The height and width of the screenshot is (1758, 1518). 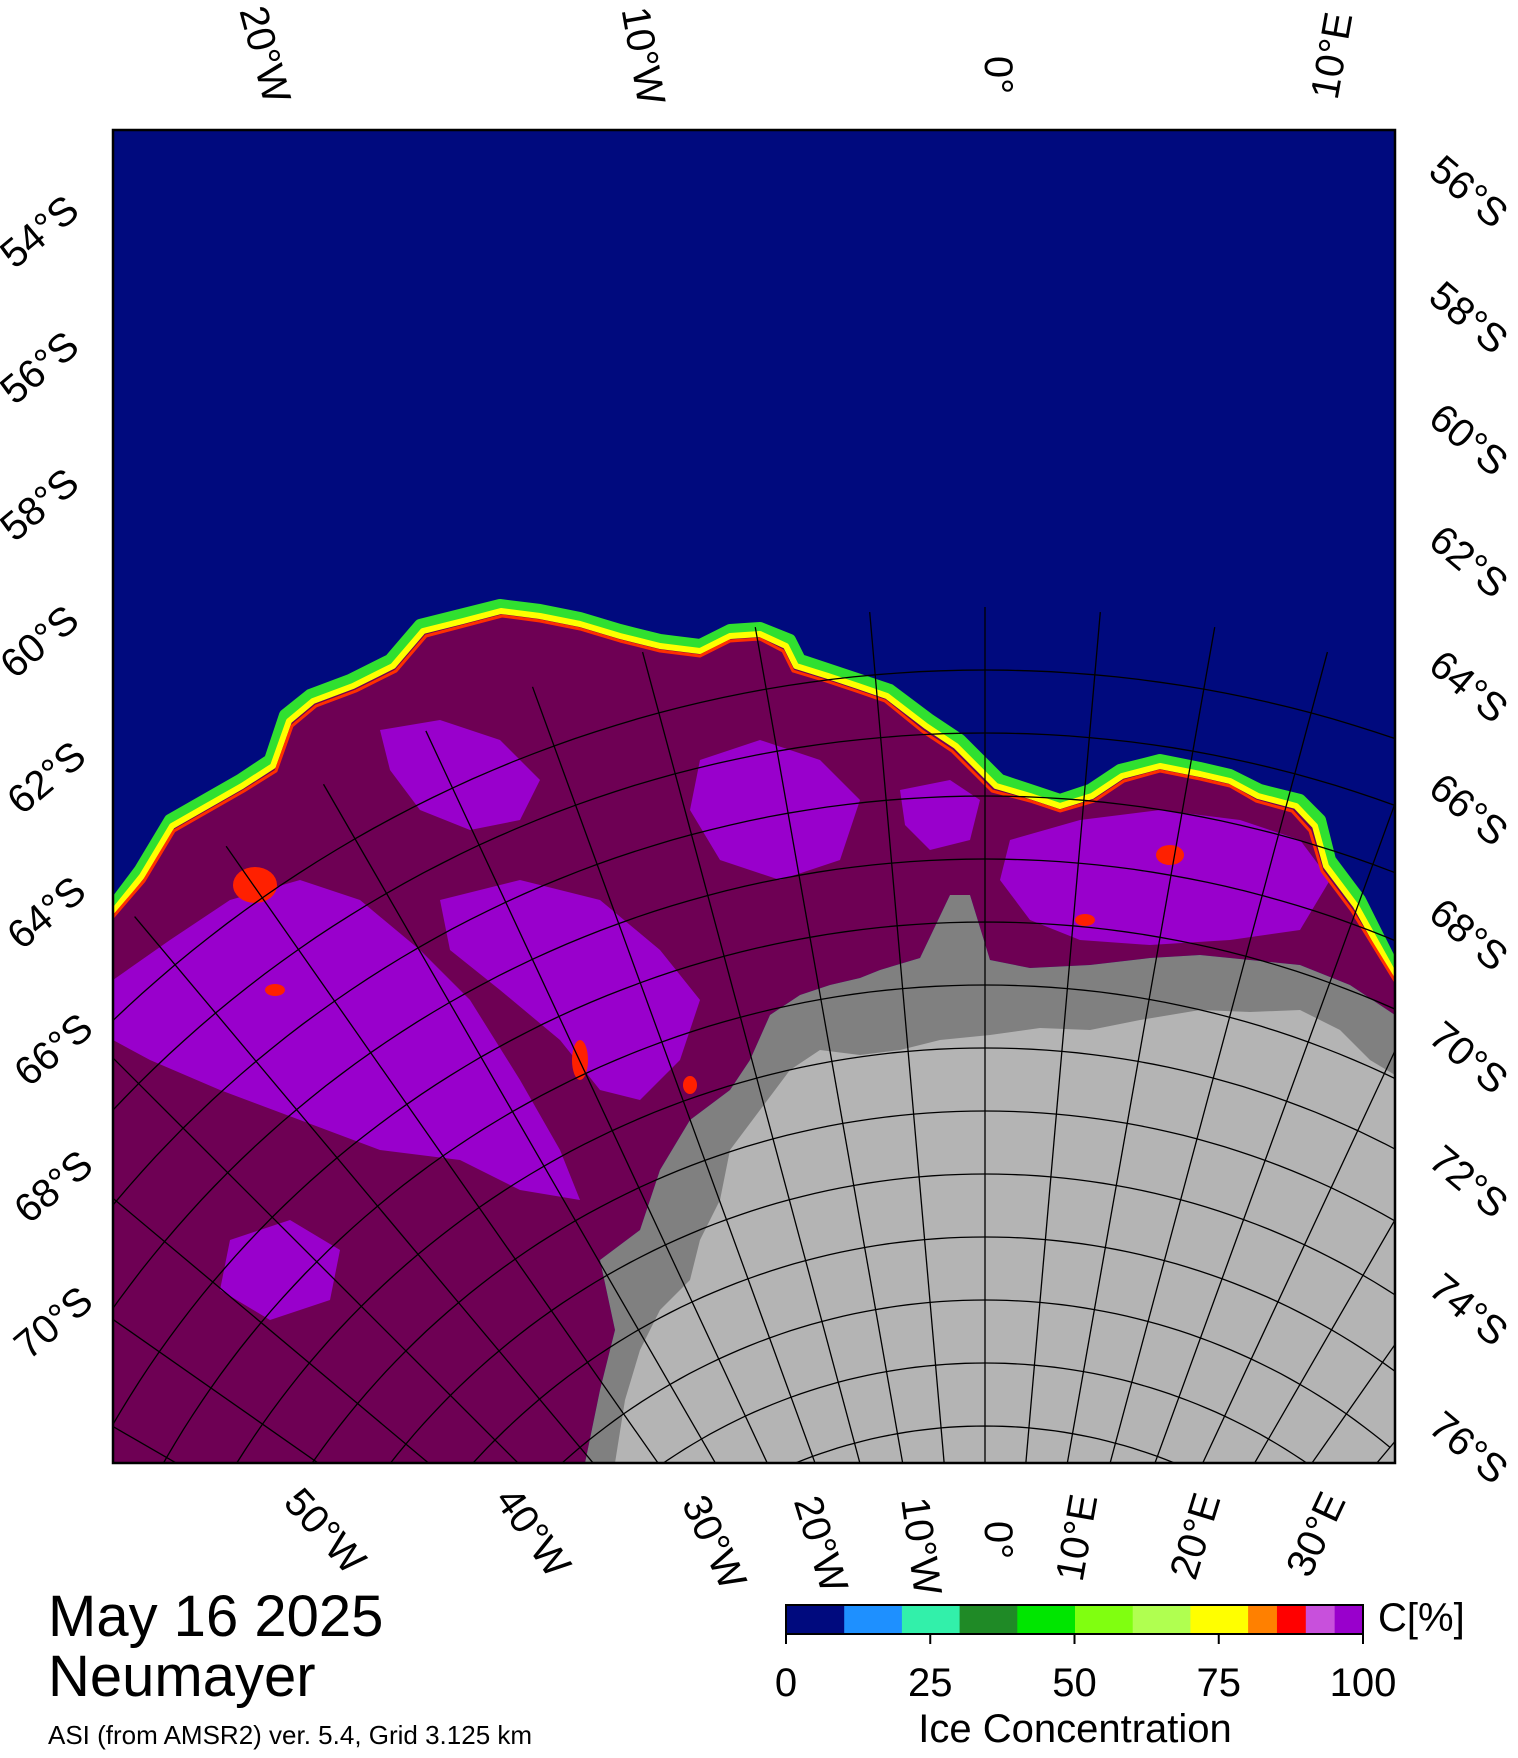 I want to click on colorbar: C[%] Ice Concentration 0 25 50 75 100, so click(x=1120, y=1673).